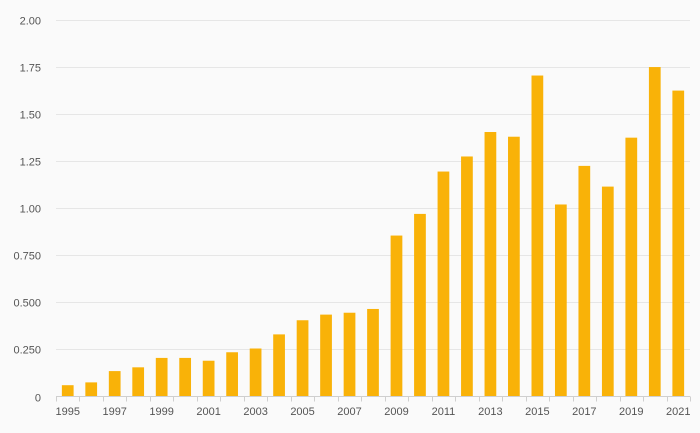 The height and width of the screenshot is (433, 700). I want to click on y-tick-label: 0, so click(38, 399).